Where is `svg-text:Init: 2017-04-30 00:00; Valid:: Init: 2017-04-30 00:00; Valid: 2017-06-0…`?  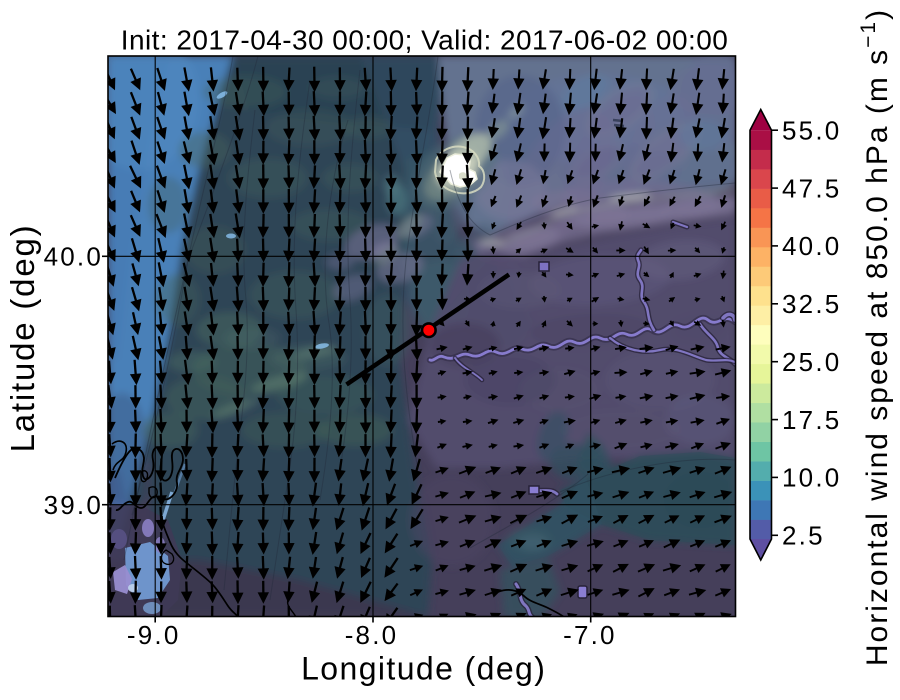
svg-text:Init: 2017-04-30 00:00; Valid:: Init: 2017-04-30 00:00; Valid: 2017-06-0… is located at coordinates (425, 40).